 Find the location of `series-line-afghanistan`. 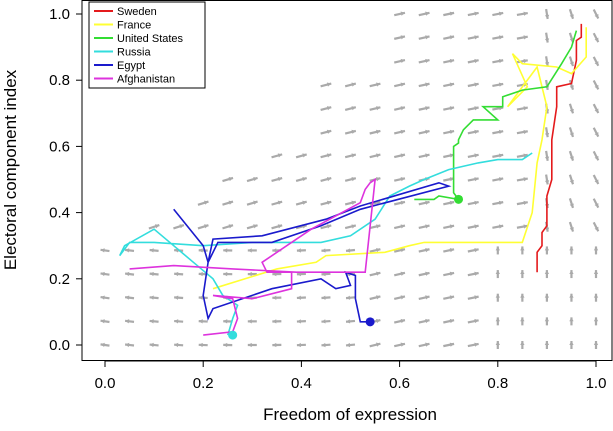

series-line-afghanistan is located at coordinates (253, 256).